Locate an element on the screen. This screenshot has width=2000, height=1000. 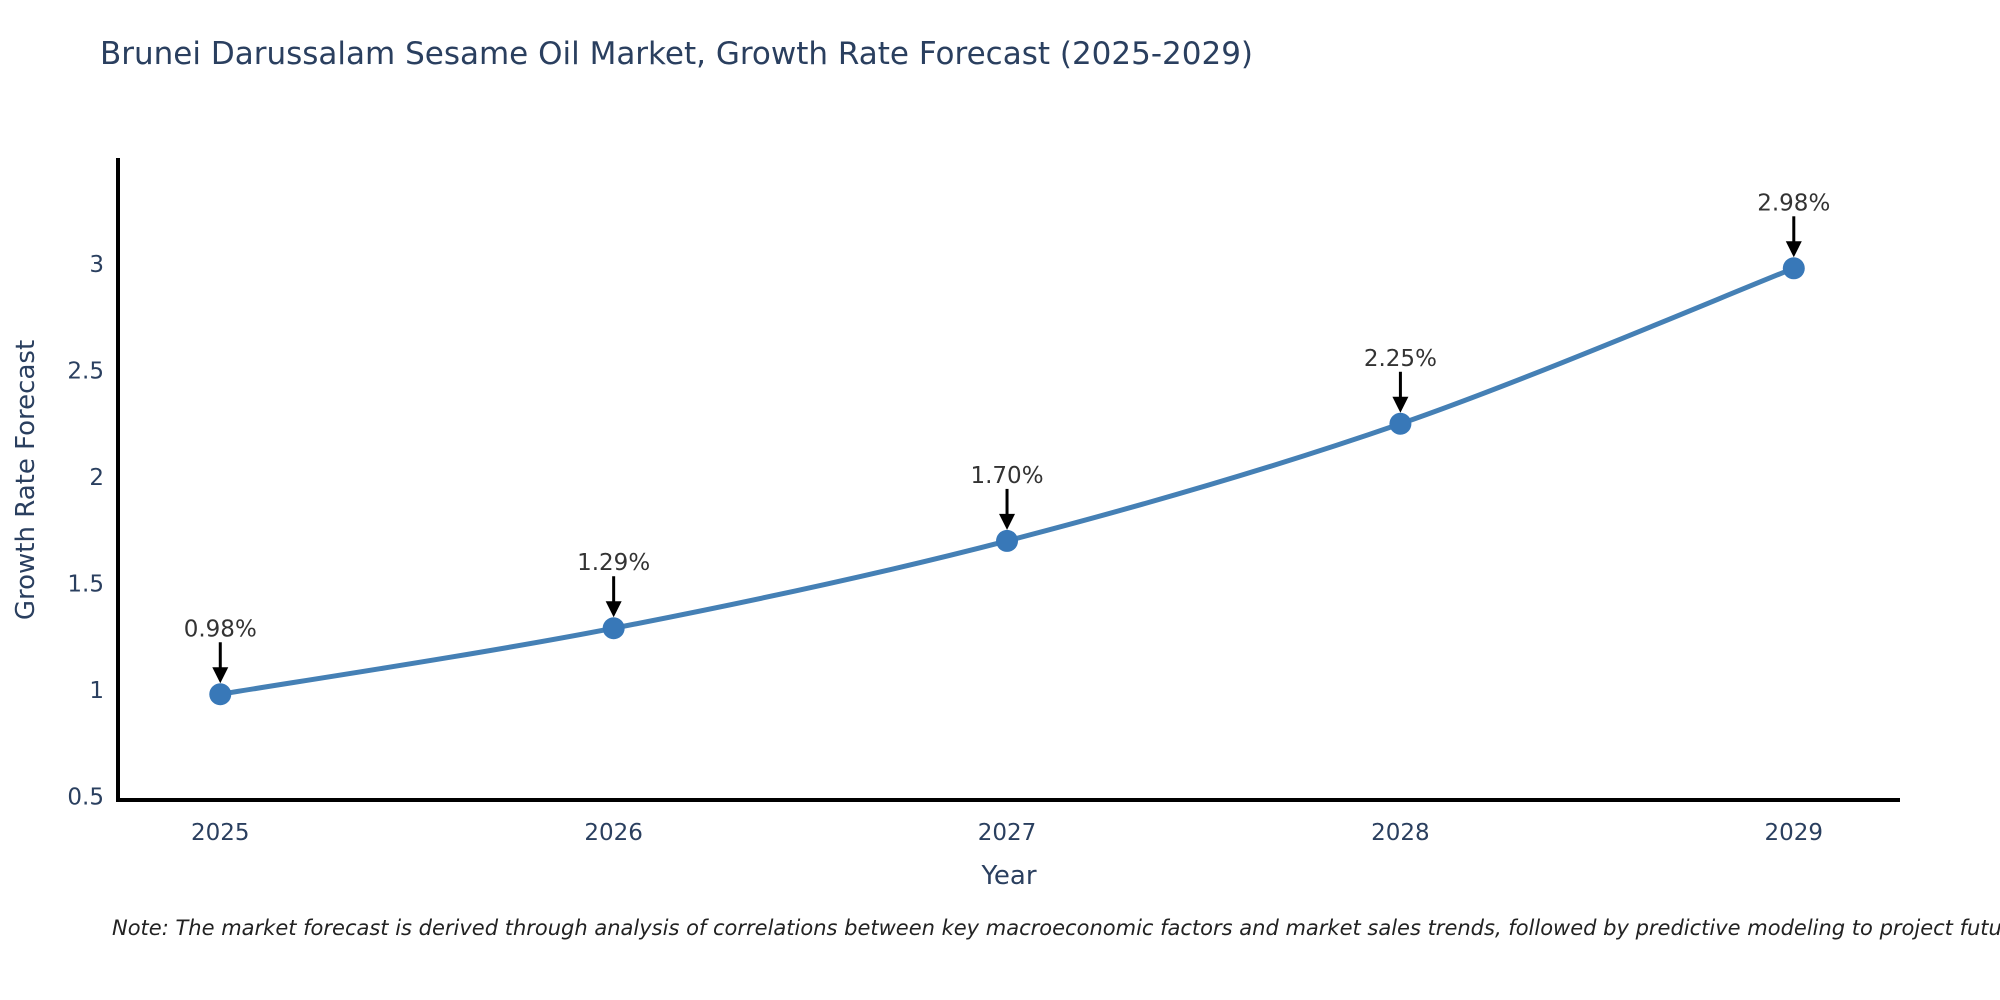
data-point-2026 is located at coordinates (613, 628).